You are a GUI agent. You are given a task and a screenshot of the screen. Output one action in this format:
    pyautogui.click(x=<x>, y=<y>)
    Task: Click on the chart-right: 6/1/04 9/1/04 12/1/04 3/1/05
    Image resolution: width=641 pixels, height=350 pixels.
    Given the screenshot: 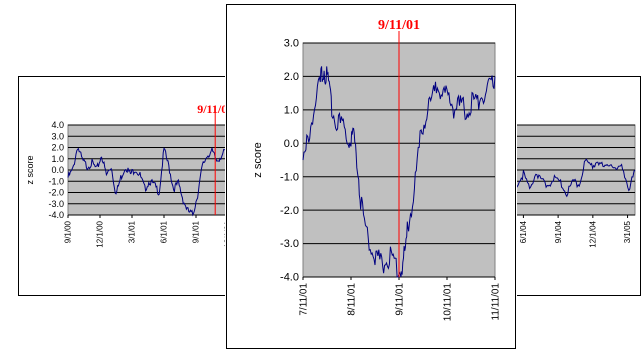 What is the action you would take?
    pyautogui.click(x=573, y=186)
    